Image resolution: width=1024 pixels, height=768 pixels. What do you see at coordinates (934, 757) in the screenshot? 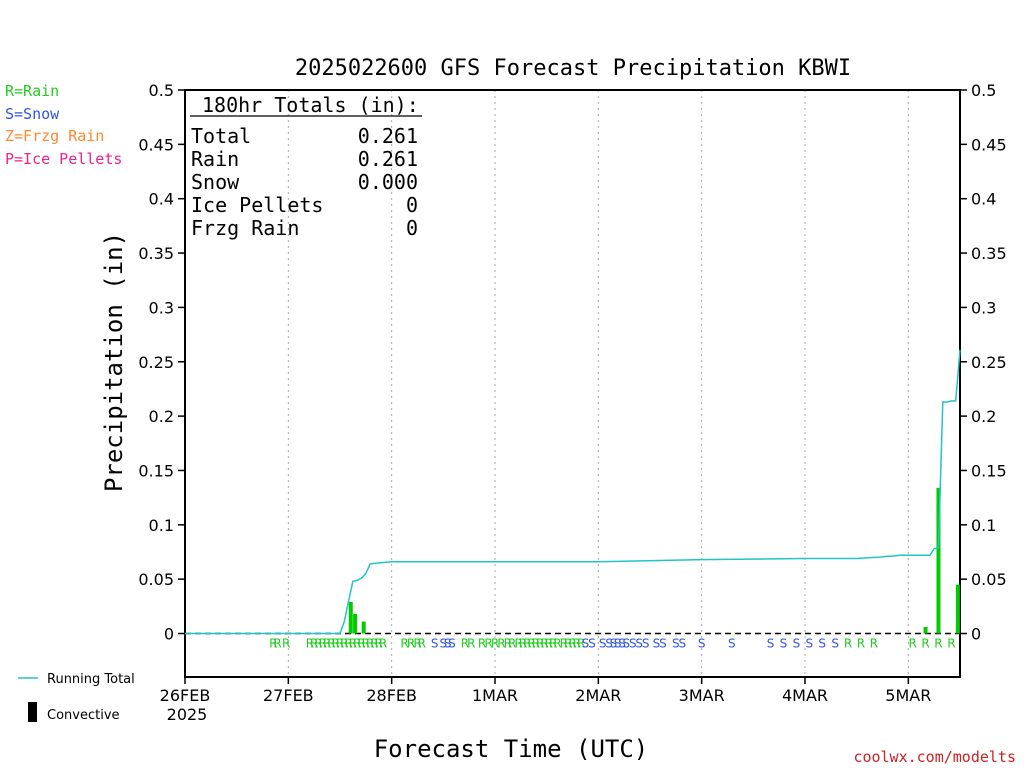
I see `credit-text: coolwx.com/modelts` at bounding box center [934, 757].